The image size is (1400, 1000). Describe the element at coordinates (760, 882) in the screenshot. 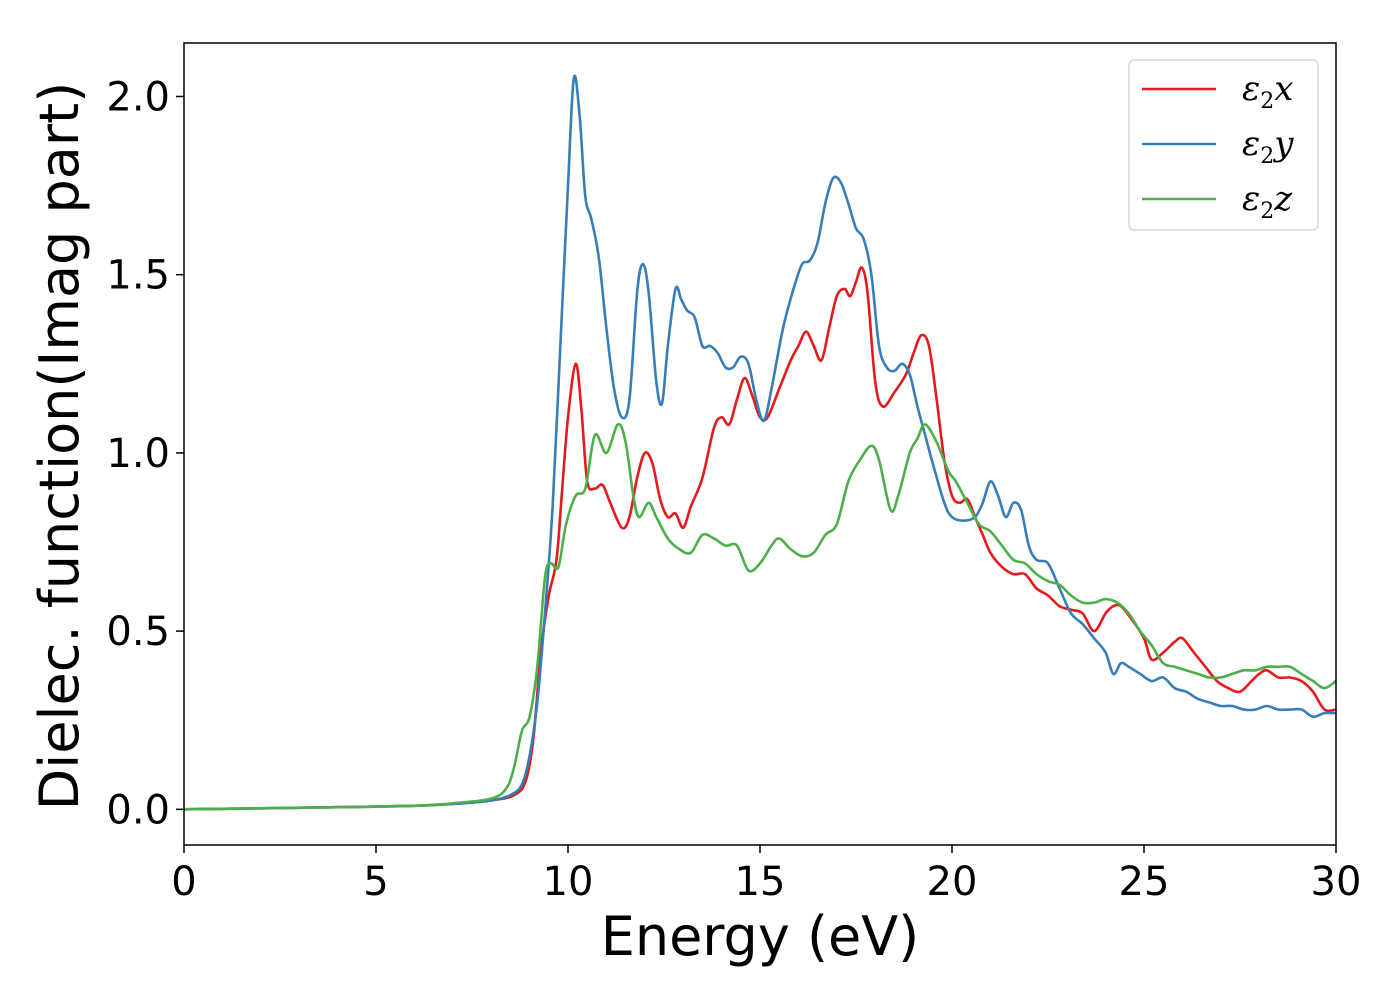

I see `x-tick-label: 15` at that location.